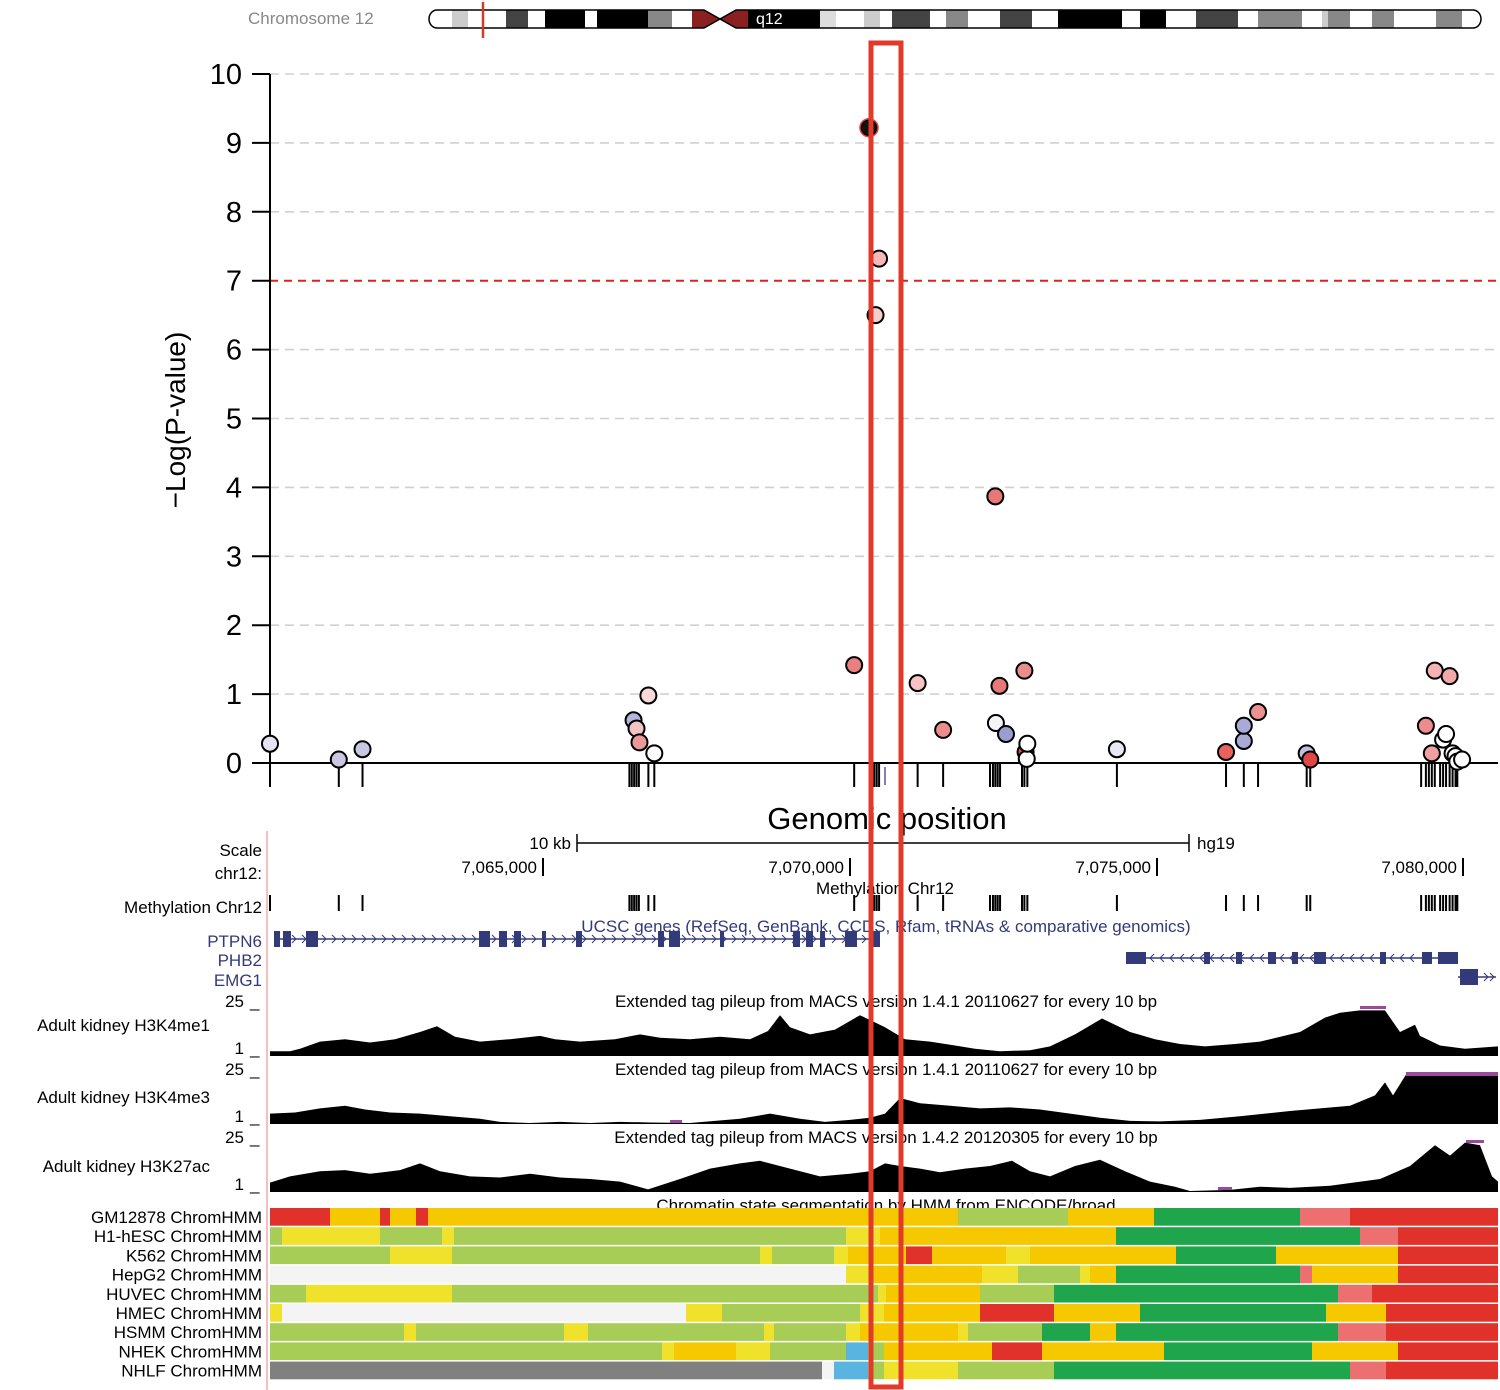 The image size is (1500, 1390). I want to click on gene-label-ptpn6: PTPN6, so click(234, 941).